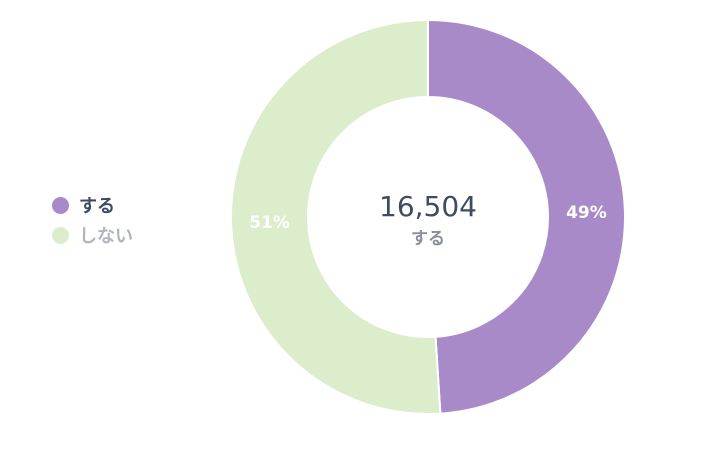  Describe the element at coordinates (60, 235) in the screenshot. I see `legend-swatch-shinai` at that location.